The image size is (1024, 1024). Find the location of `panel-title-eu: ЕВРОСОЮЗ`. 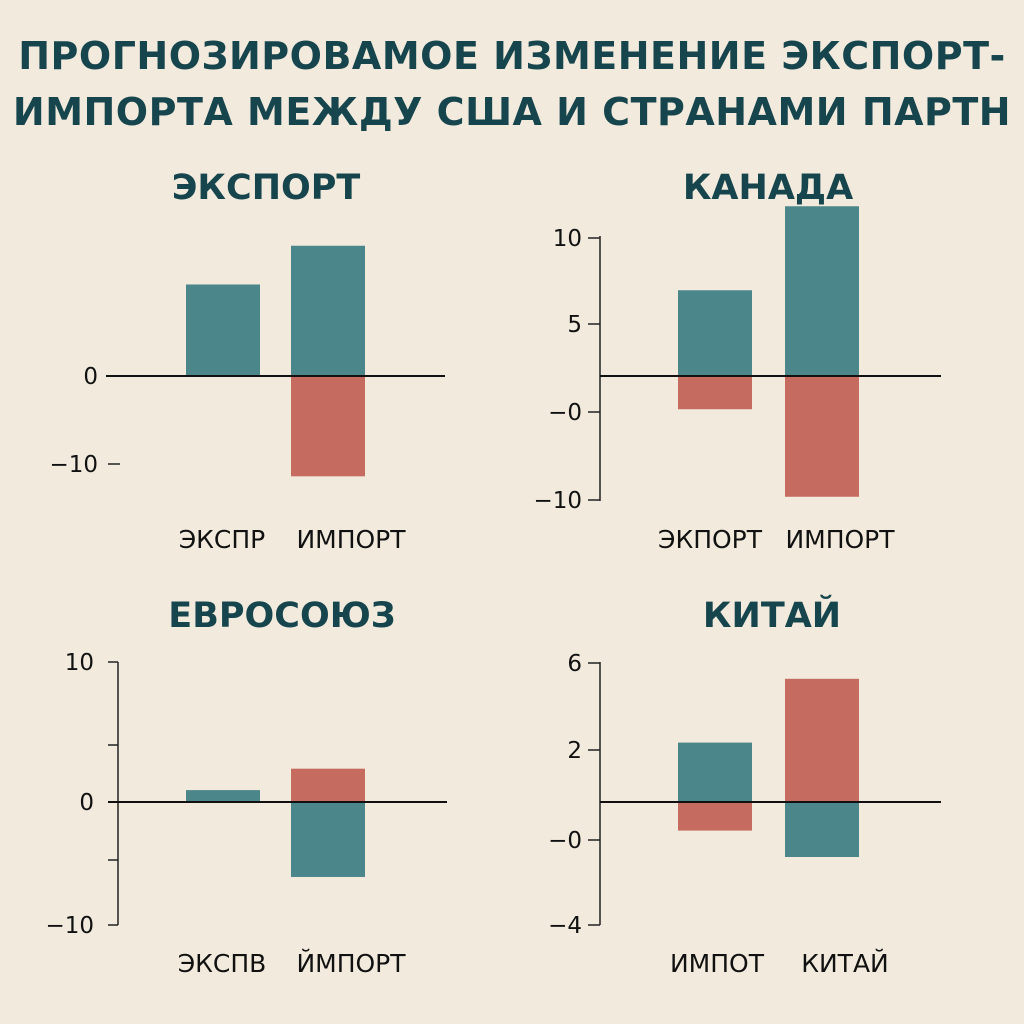

panel-title-eu: ЕВРОСОЮЗ is located at coordinates (282, 616).